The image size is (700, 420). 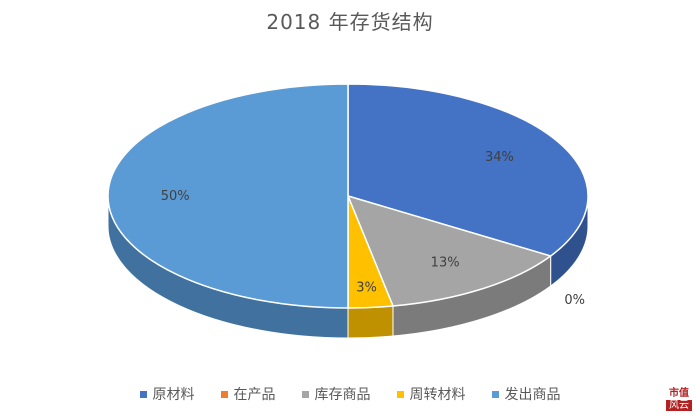 What do you see at coordinates (254, 395) in the screenshot?
I see `legend-label: 在产品` at bounding box center [254, 395].